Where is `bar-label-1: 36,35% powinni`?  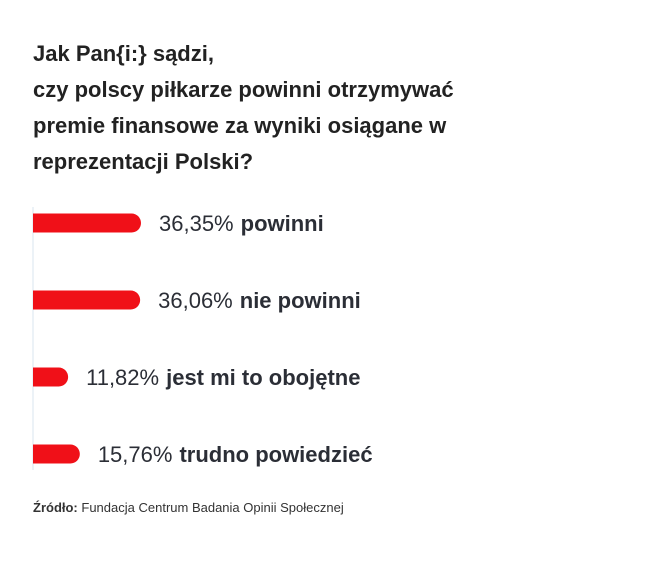 bar-label-1: 36,35% powinni is located at coordinates (241, 223).